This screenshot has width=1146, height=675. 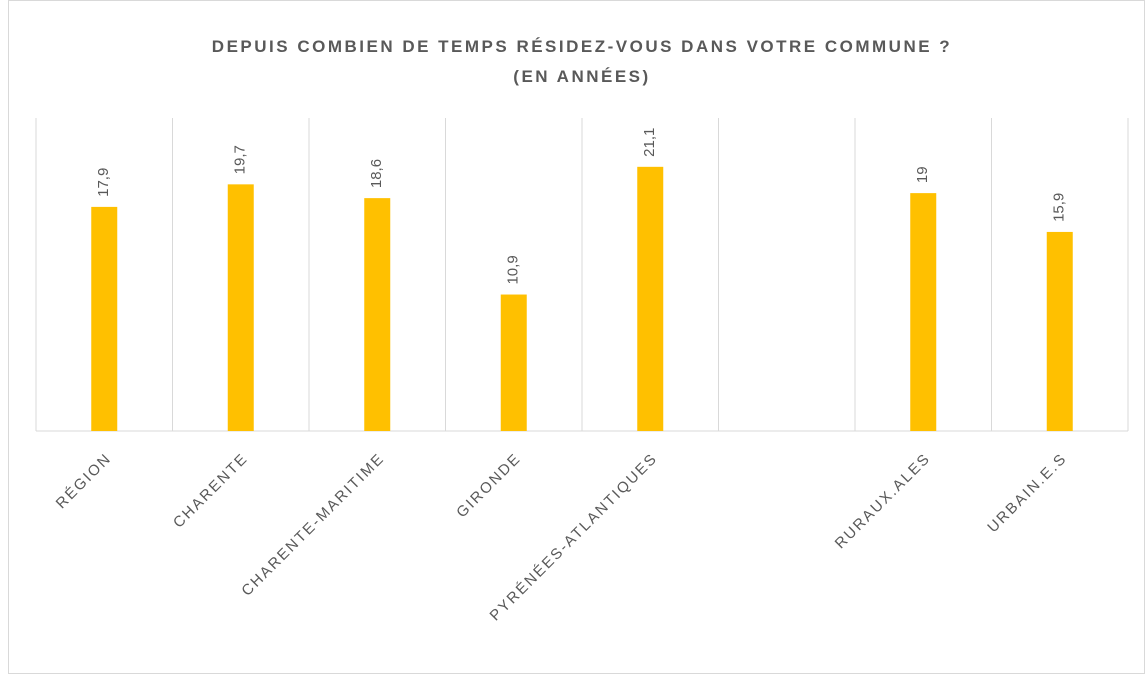 I want to click on value-label: 19, so click(x=922, y=174).